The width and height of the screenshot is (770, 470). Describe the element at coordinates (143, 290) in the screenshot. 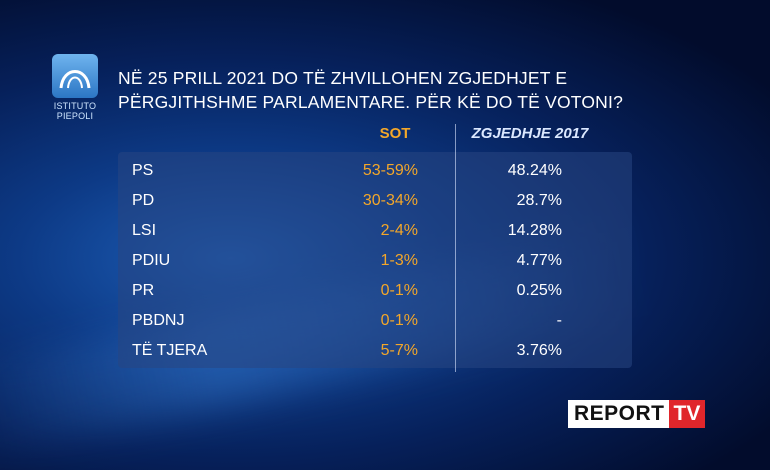

I see `party-name: PR` at that location.